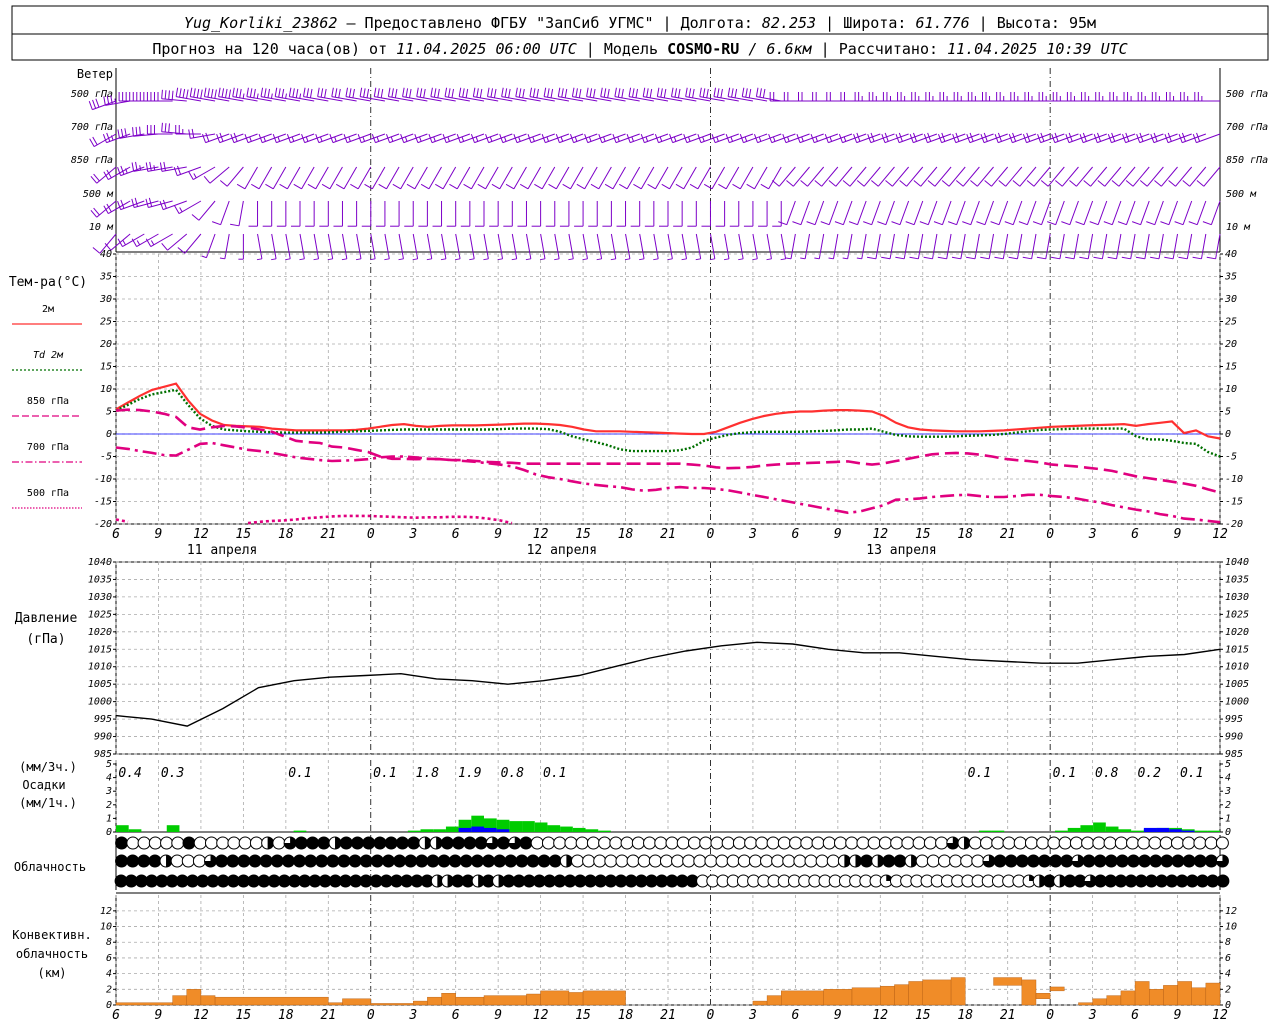 The width and height of the screenshot is (1280, 1024). I want to click on tick-label-right: 995, so click(1234, 719).